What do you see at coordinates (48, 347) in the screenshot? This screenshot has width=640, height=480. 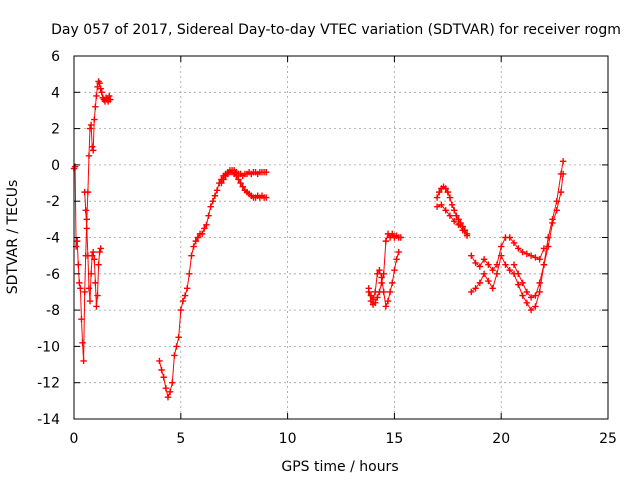 I see `y-tick-label: -10` at bounding box center [48, 347].